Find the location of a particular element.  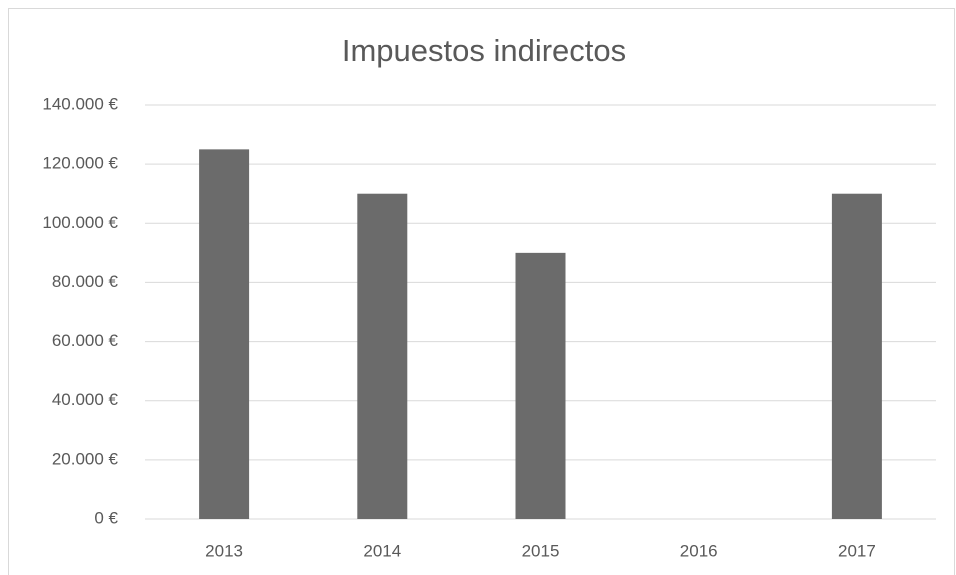

x-tick-label: 2015 is located at coordinates (541, 550).